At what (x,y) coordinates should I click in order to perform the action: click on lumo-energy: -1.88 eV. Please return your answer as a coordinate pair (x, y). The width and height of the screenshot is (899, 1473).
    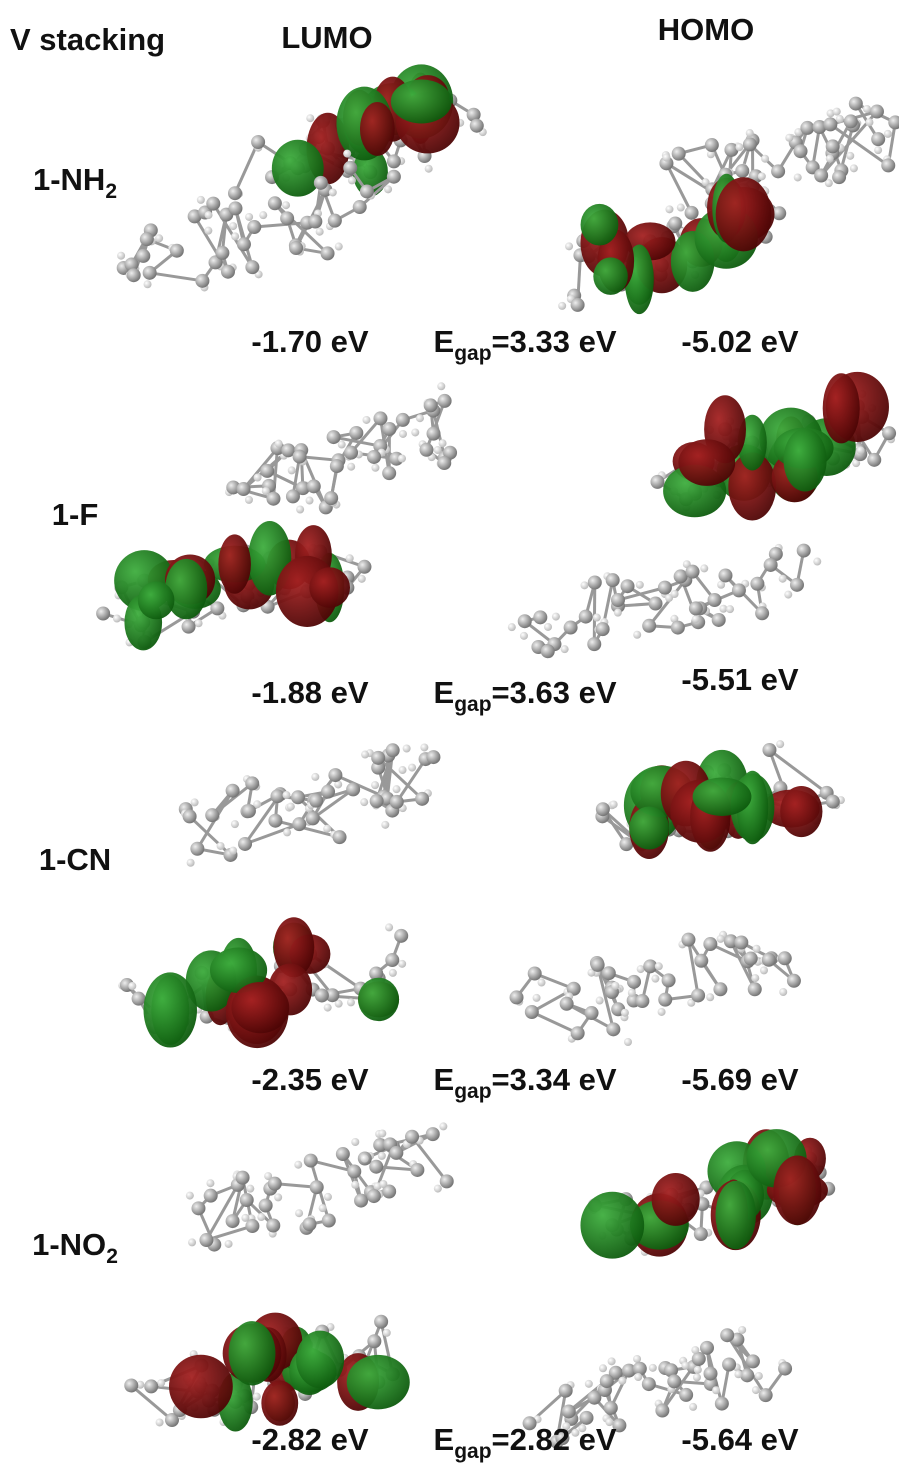
    Looking at the image, I should click on (310, 692).